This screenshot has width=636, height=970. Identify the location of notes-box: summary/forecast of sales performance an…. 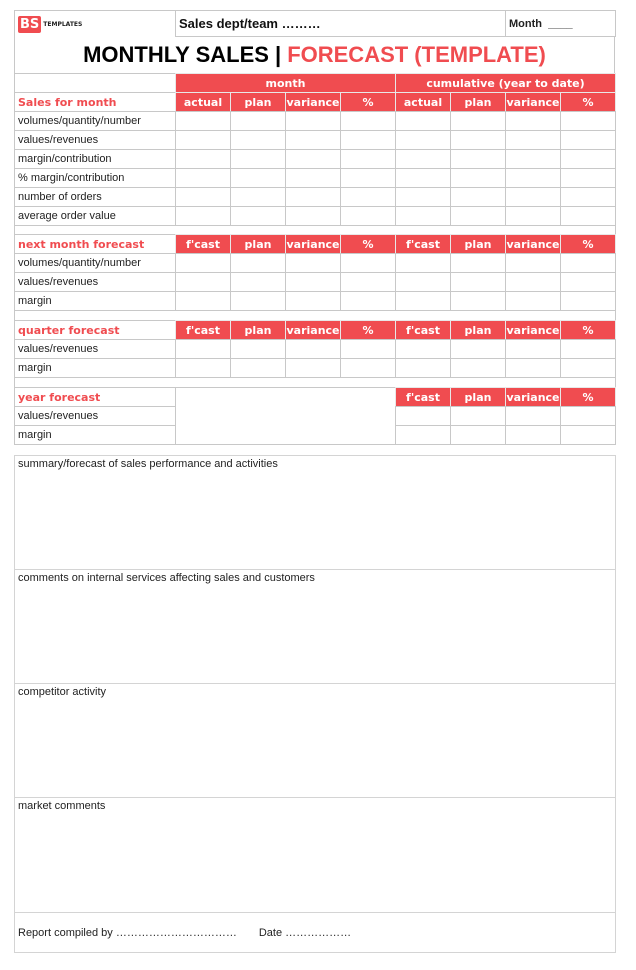
(315, 512).